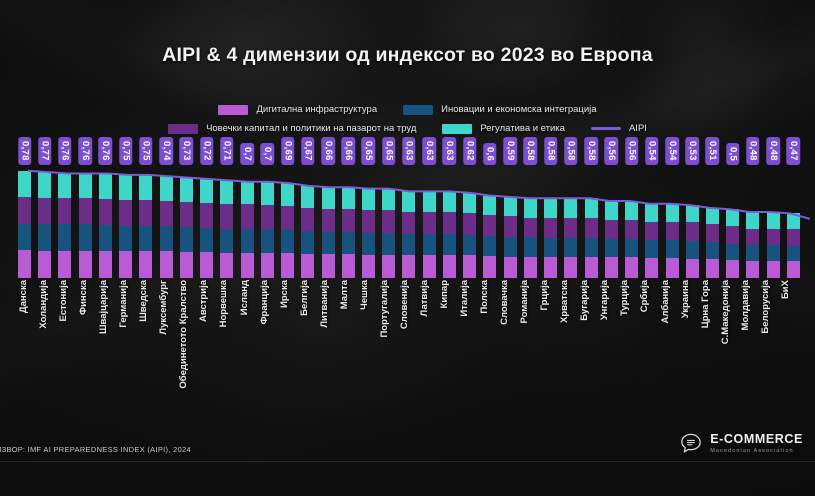  I want to click on bar-value-label: 0,72, so click(206, 151).